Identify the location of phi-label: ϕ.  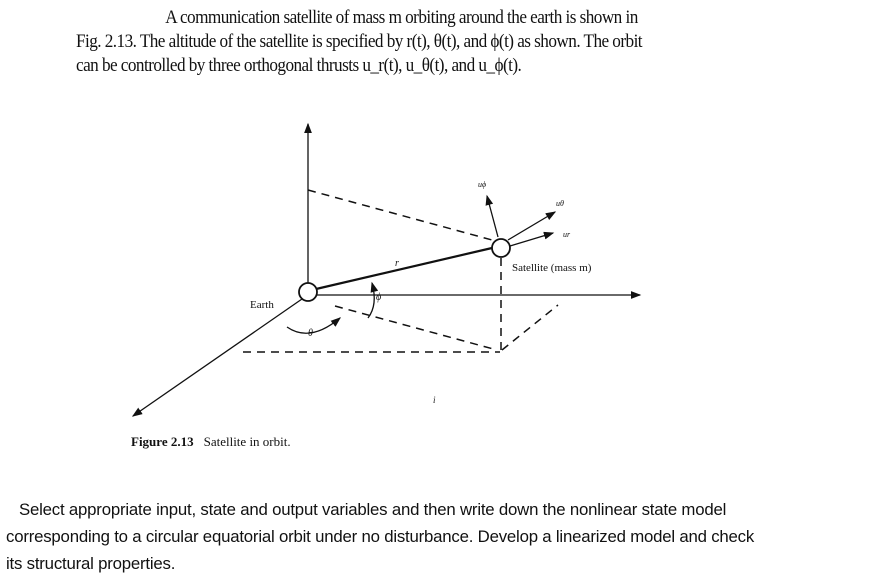
(378, 297).